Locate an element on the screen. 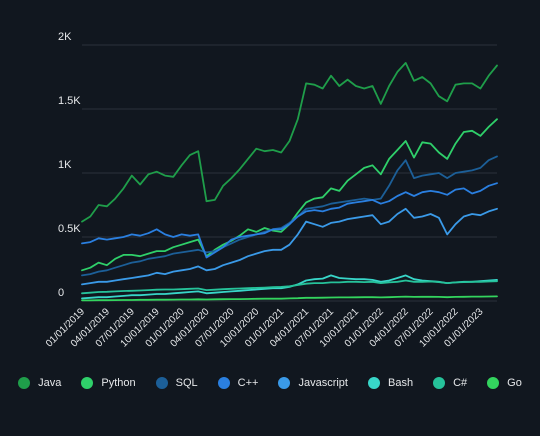  legend-item: Javascript is located at coordinates (313, 383).